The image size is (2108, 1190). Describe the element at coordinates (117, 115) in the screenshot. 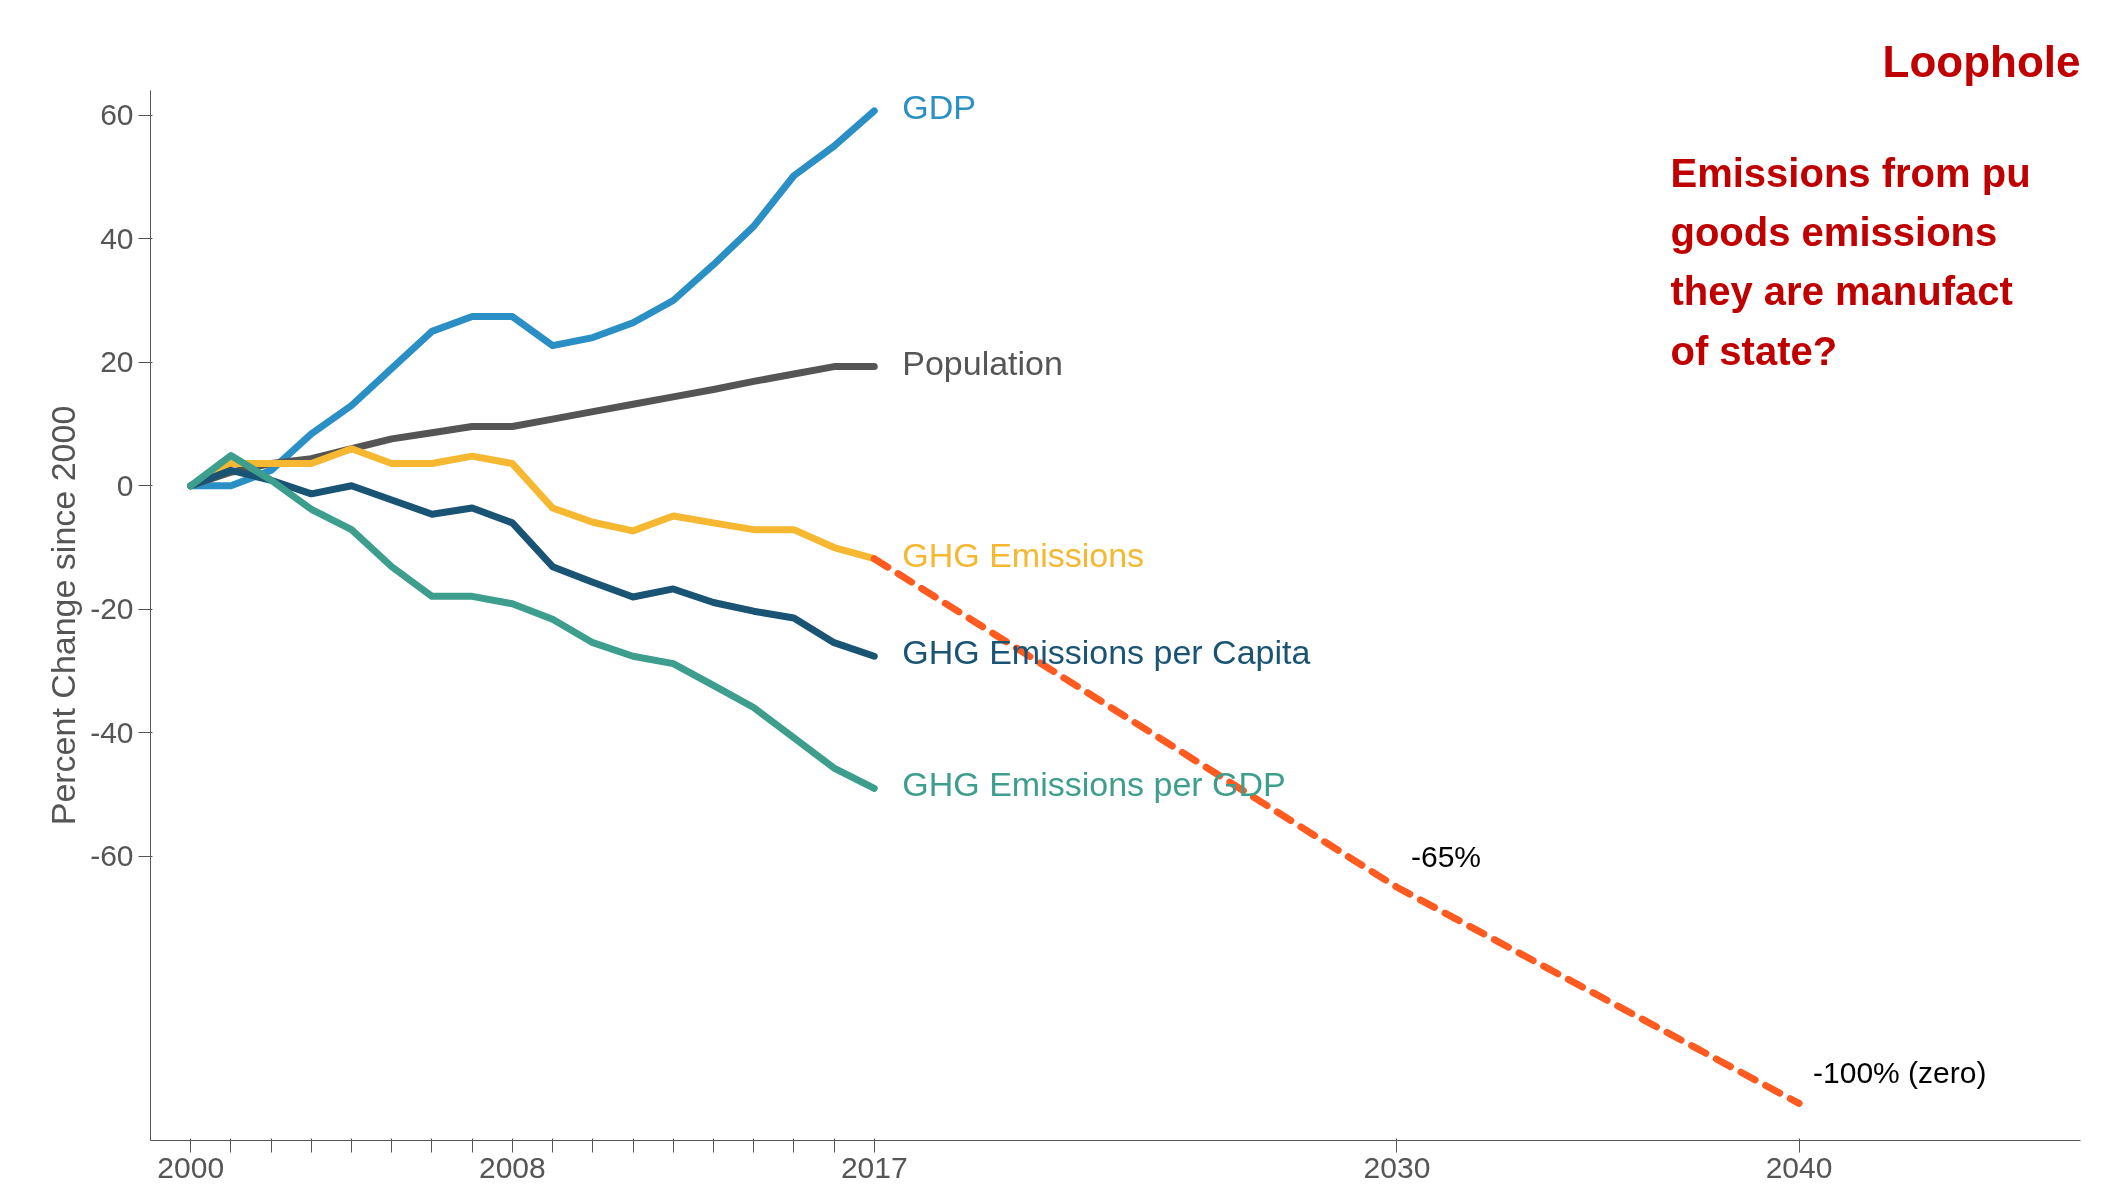

I see `y-tick-label: 60` at that location.